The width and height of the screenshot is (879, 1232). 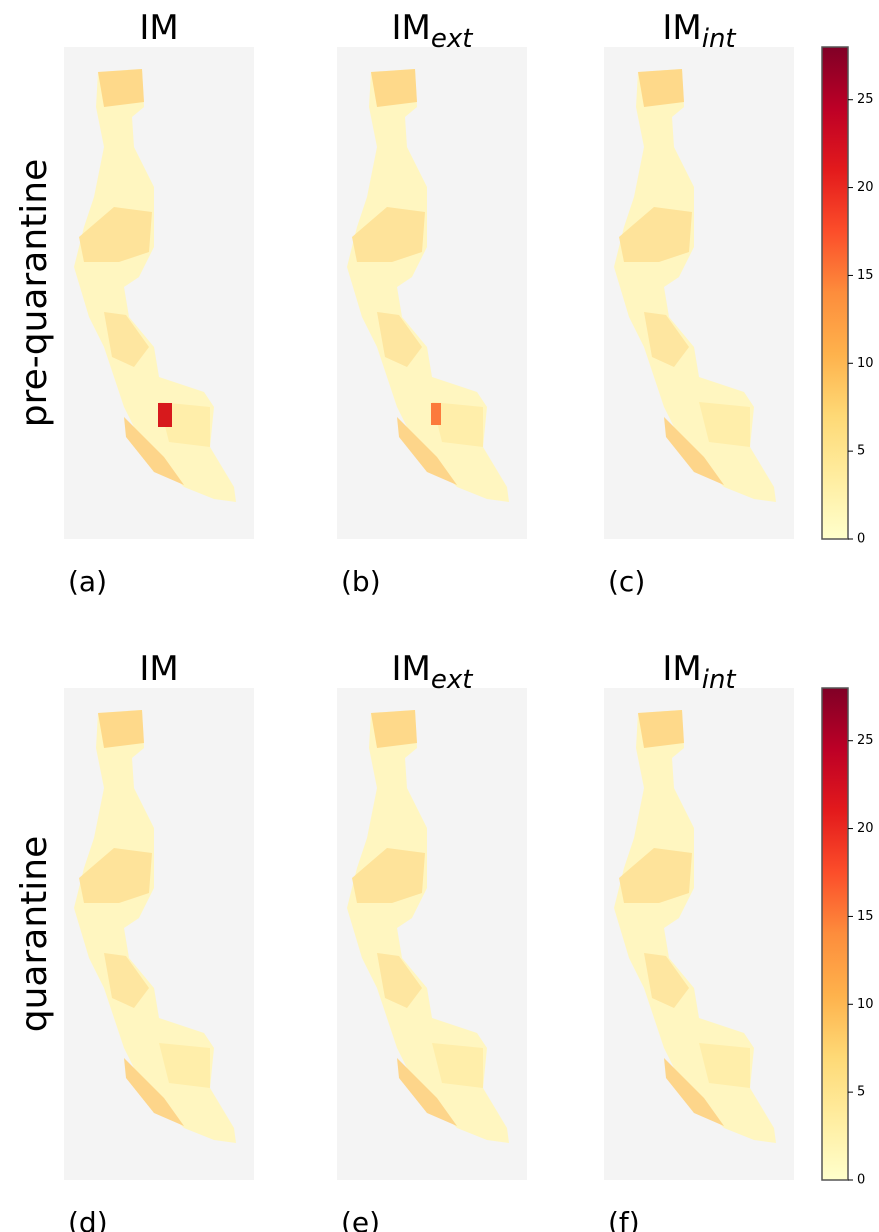 I want to click on panel-tag: (f), so click(x=624, y=1219).